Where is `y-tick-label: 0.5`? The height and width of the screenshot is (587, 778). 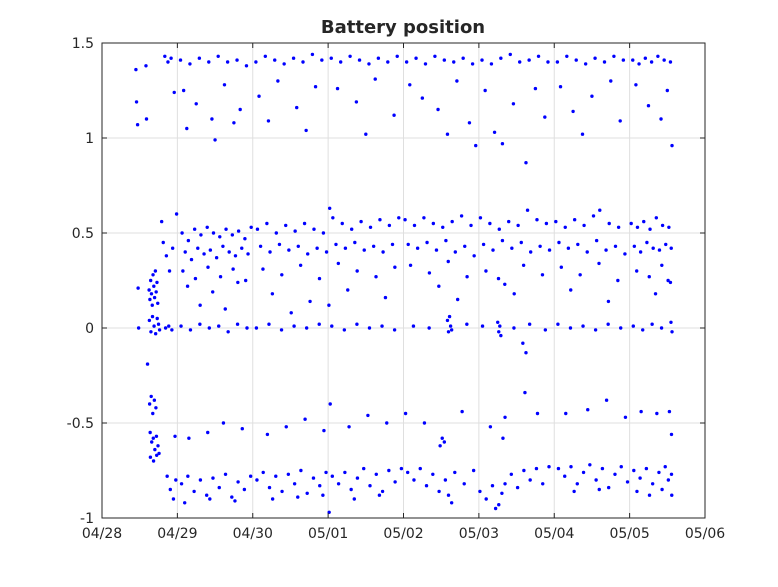
y-tick-label: 0.5 is located at coordinates (83, 234).